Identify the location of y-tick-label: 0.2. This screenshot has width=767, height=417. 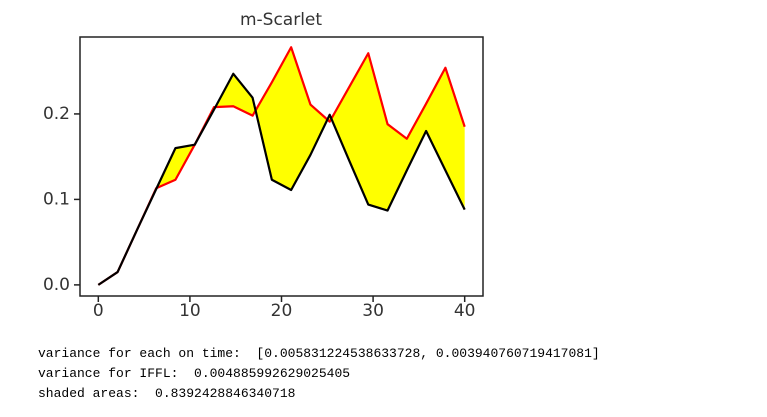
(56, 114).